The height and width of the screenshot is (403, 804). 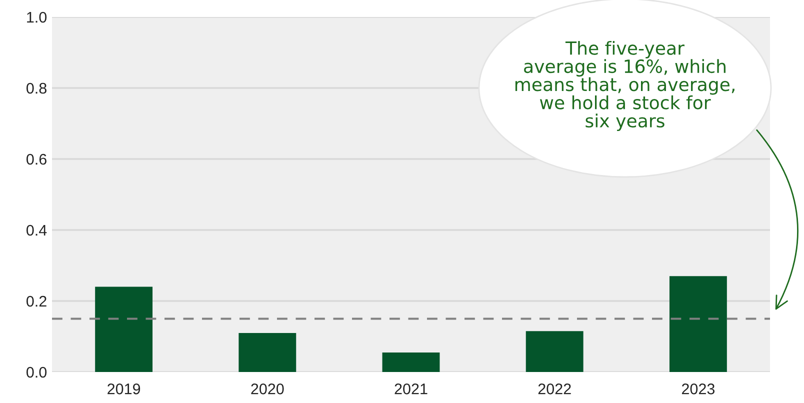 What do you see at coordinates (554, 389) in the screenshot?
I see `x-tick-label: 2022` at bounding box center [554, 389].